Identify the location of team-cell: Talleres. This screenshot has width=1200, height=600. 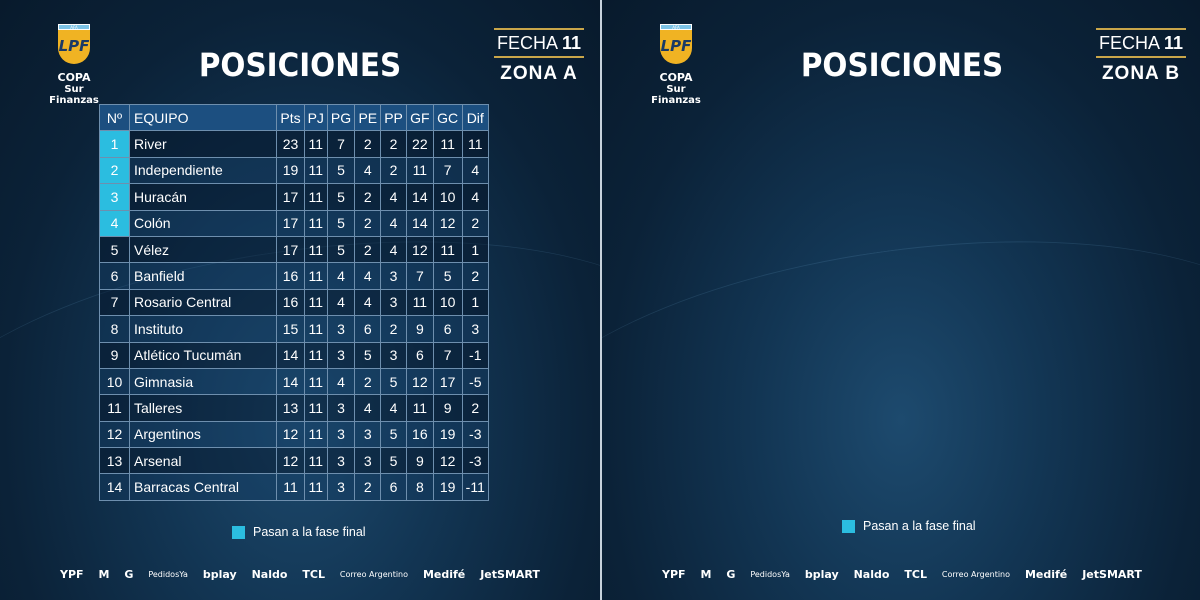
(203, 408).